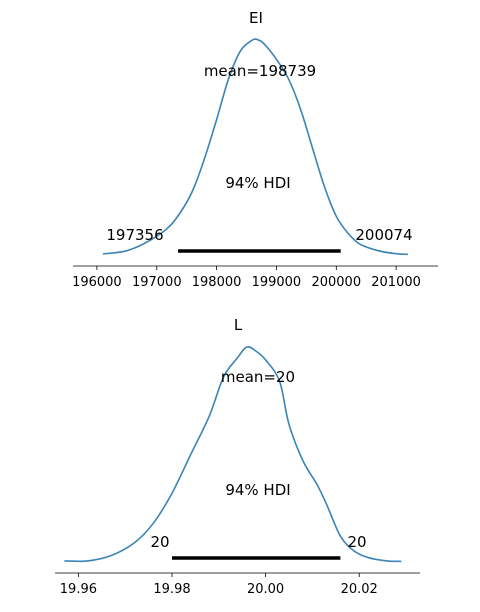 This screenshot has width=480, height=612. I want to click on x-tick-label: 200000, so click(336, 282).